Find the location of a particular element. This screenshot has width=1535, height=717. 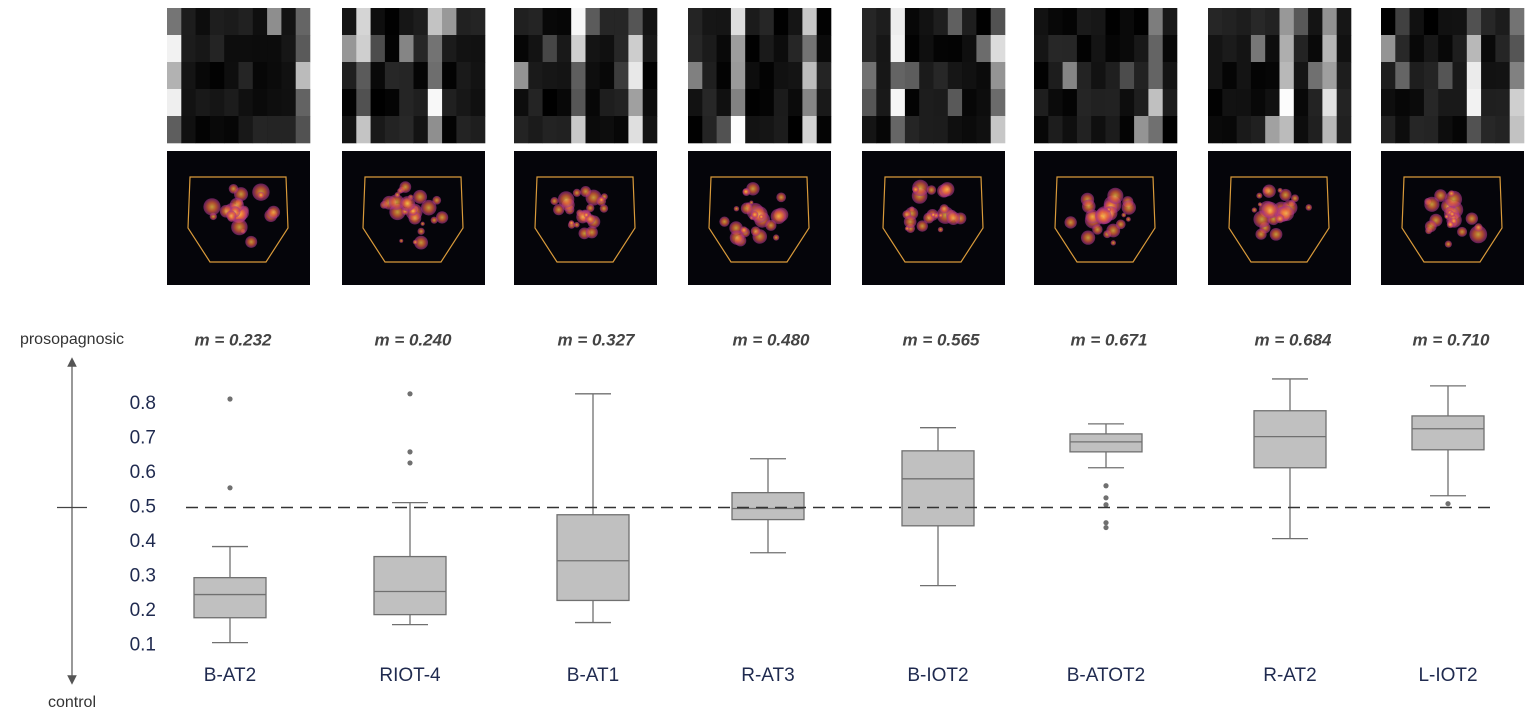

x-tick-label: B-AT1 is located at coordinates (593, 675).